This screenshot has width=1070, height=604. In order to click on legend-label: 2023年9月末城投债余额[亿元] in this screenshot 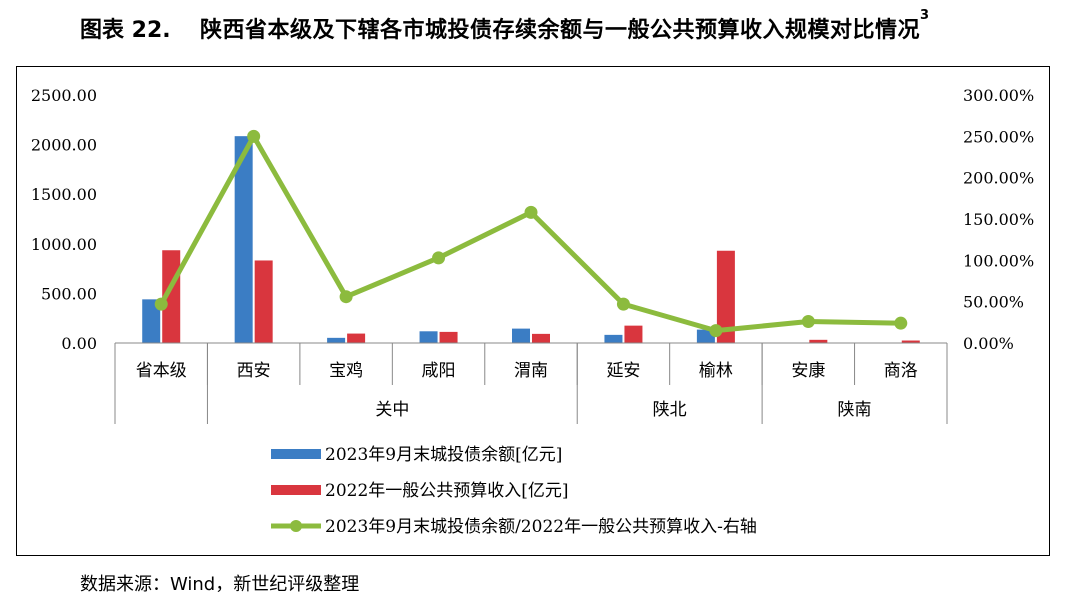, I will do `click(443, 455)`.